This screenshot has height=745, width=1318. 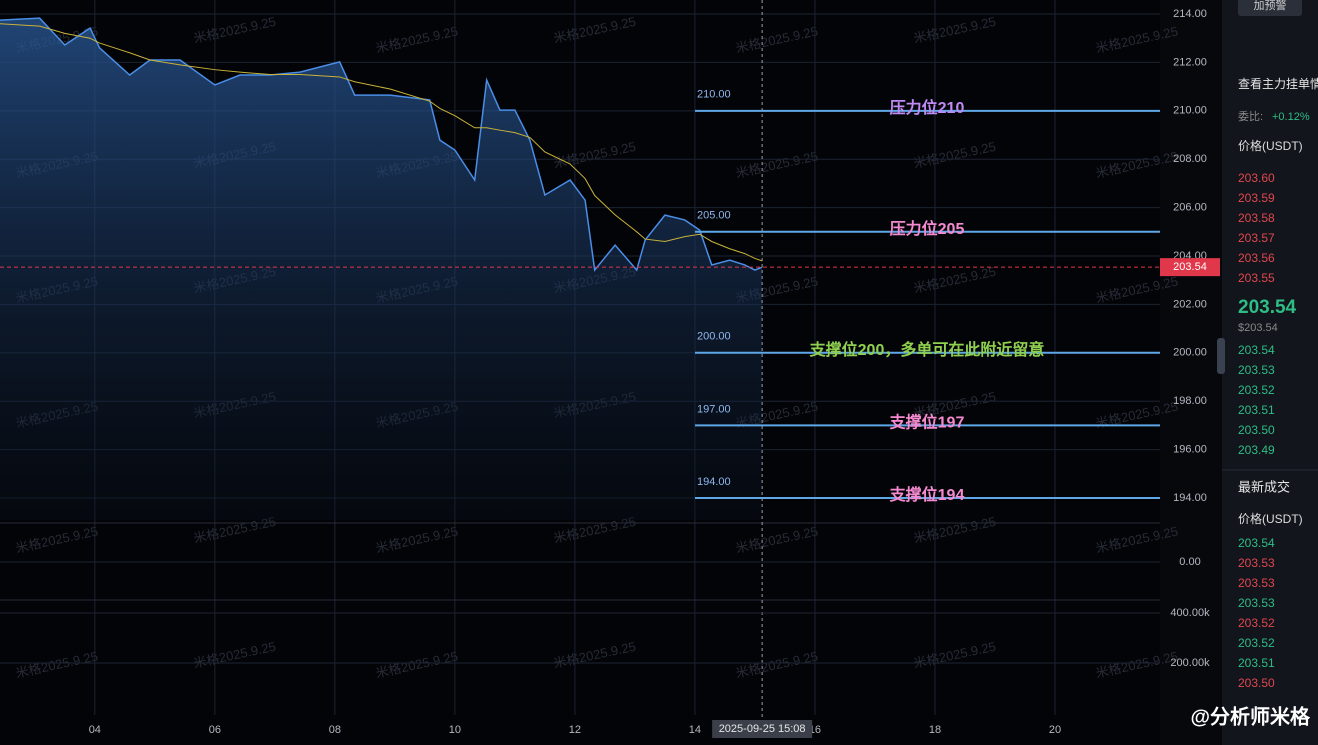 I want to click on ask-price: 203.55, so click(x=1256, y=278).